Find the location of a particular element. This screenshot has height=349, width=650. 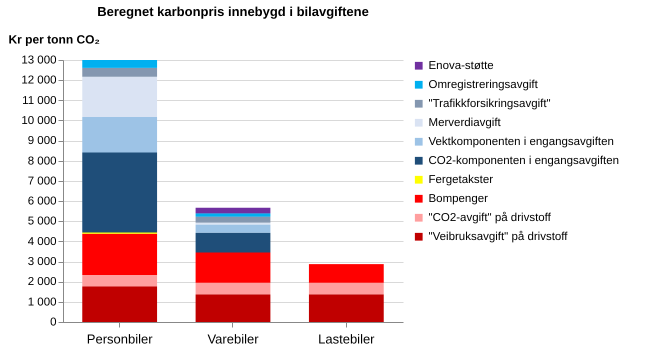

x-tick-label: Varebiler is located at coordinates (233, 339).